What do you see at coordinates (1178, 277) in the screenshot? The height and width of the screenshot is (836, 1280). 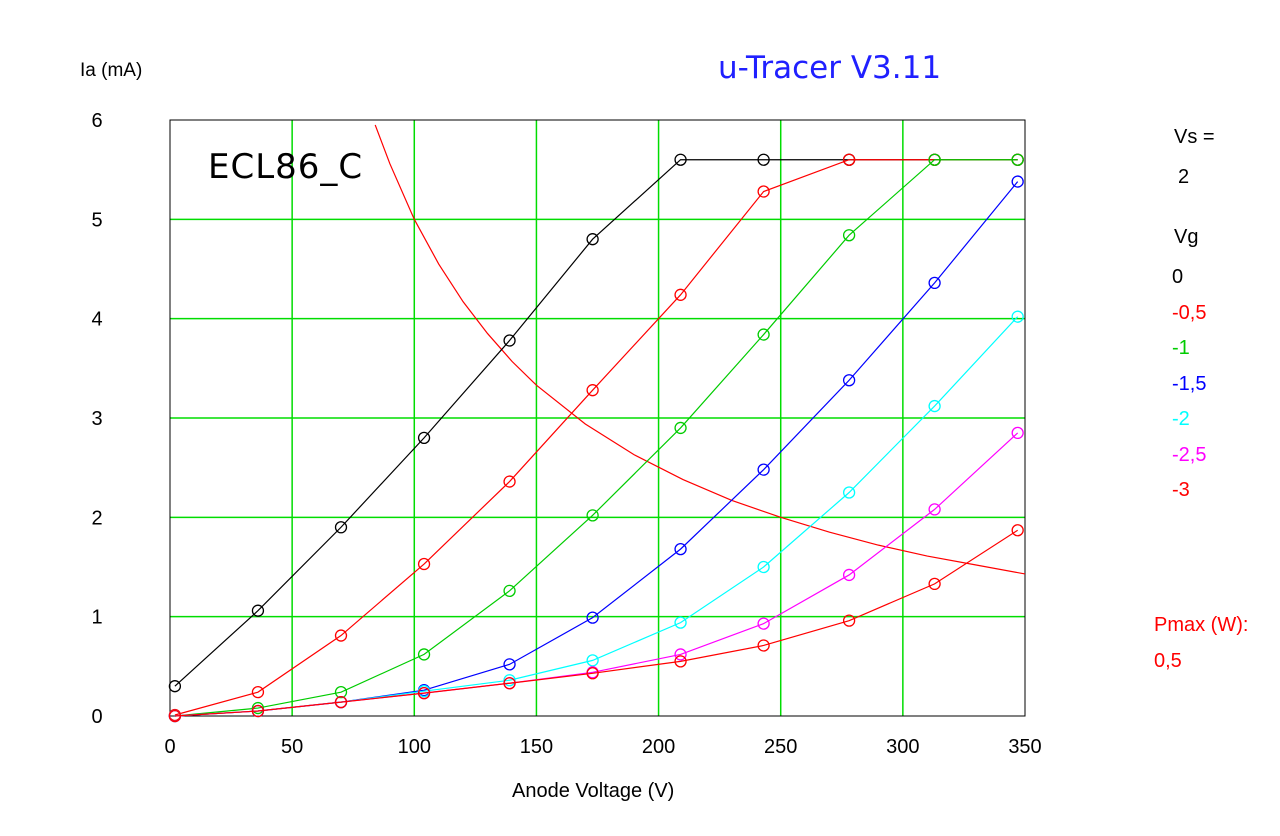 I see `legend-item: 0` at bounding box center [1178, 277].